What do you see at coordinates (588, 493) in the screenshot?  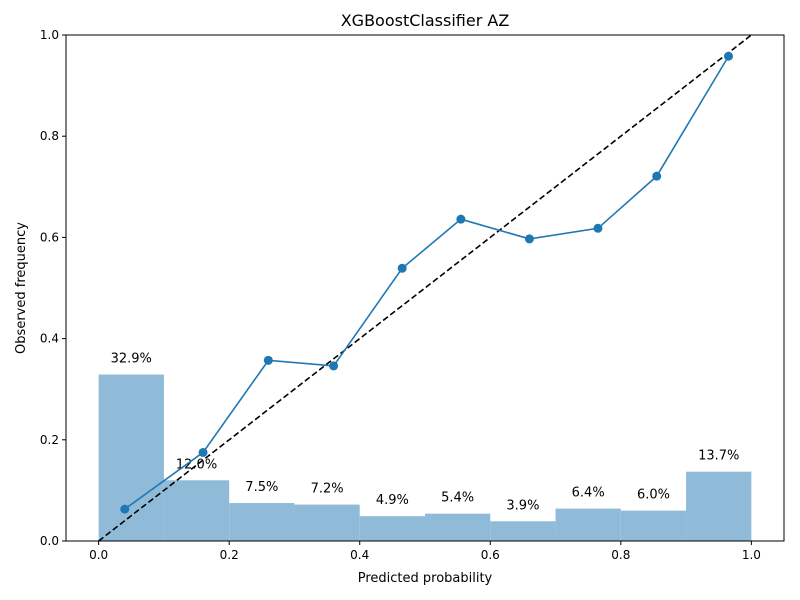 I see `histogram-bar-label: 6.4%` at bounding box center [588, 493].